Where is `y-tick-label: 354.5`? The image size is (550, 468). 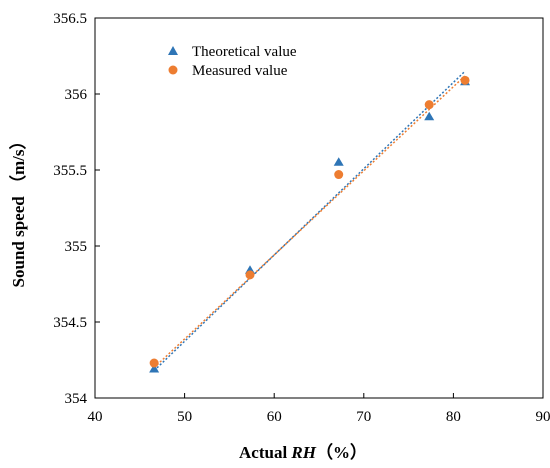 y-tick-label: 354.5 is located at coordinates (70, 323).